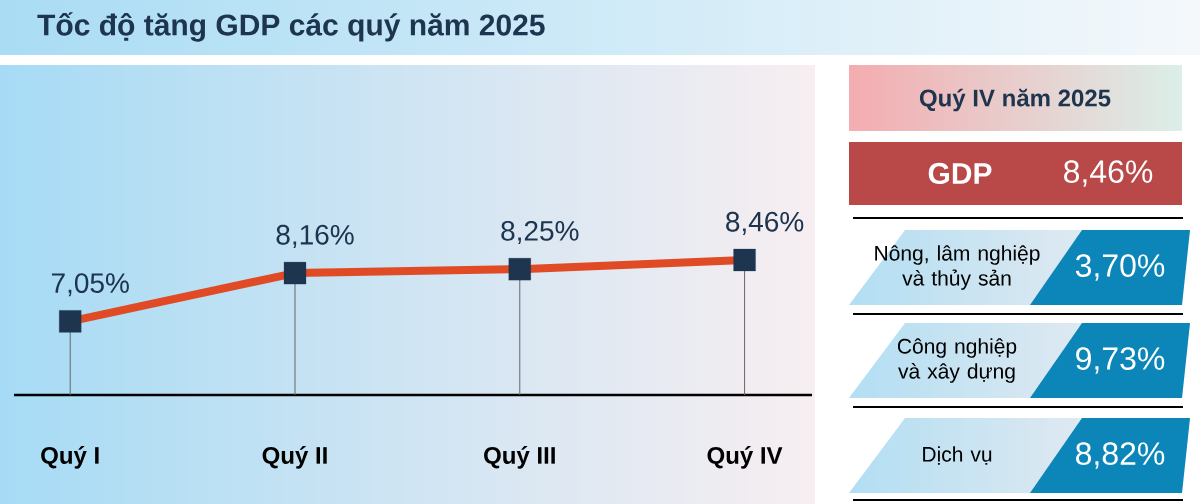 This screenshot has height=504, width=1200. What do you see at coordinates (540, 232) in the screenshot?
I see `data-label: 8,25%` at bounding box center [540, 232].